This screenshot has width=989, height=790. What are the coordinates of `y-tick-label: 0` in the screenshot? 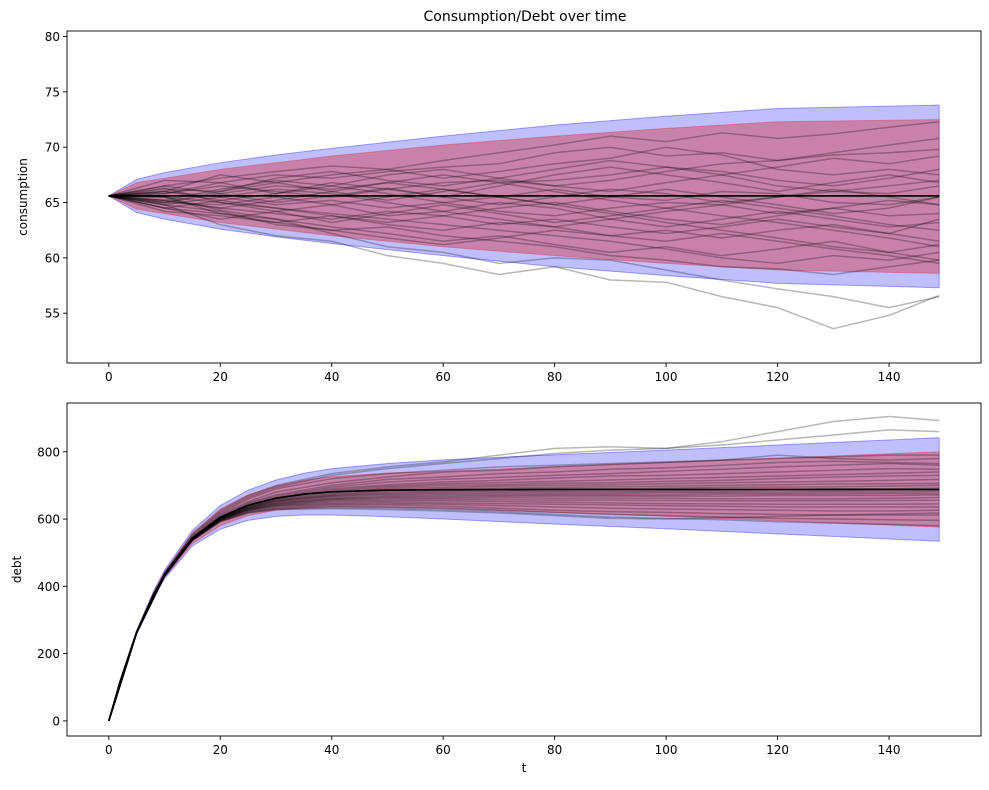 It's located at (56, 721).